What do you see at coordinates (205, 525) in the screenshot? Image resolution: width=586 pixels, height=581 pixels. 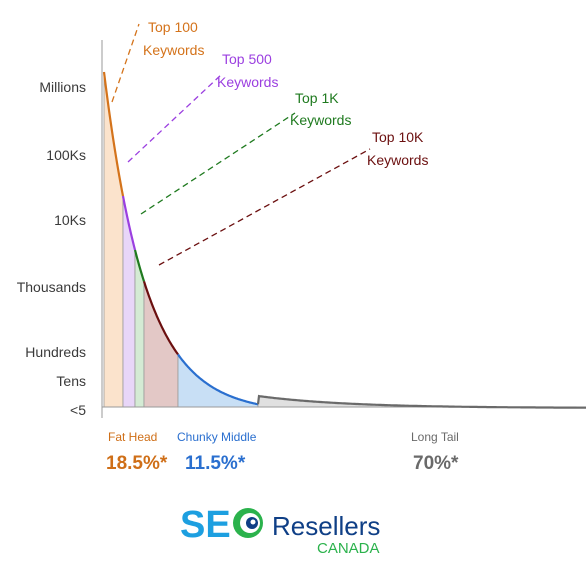 I see `logo-seo-text: SE` at bounding box center [205, 525].